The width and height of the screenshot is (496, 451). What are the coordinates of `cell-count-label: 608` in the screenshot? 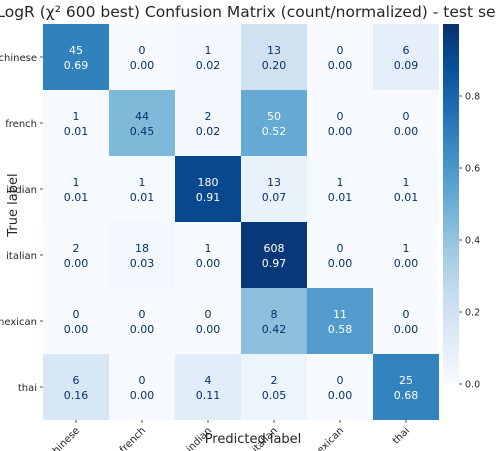 It's located at (274, 248).